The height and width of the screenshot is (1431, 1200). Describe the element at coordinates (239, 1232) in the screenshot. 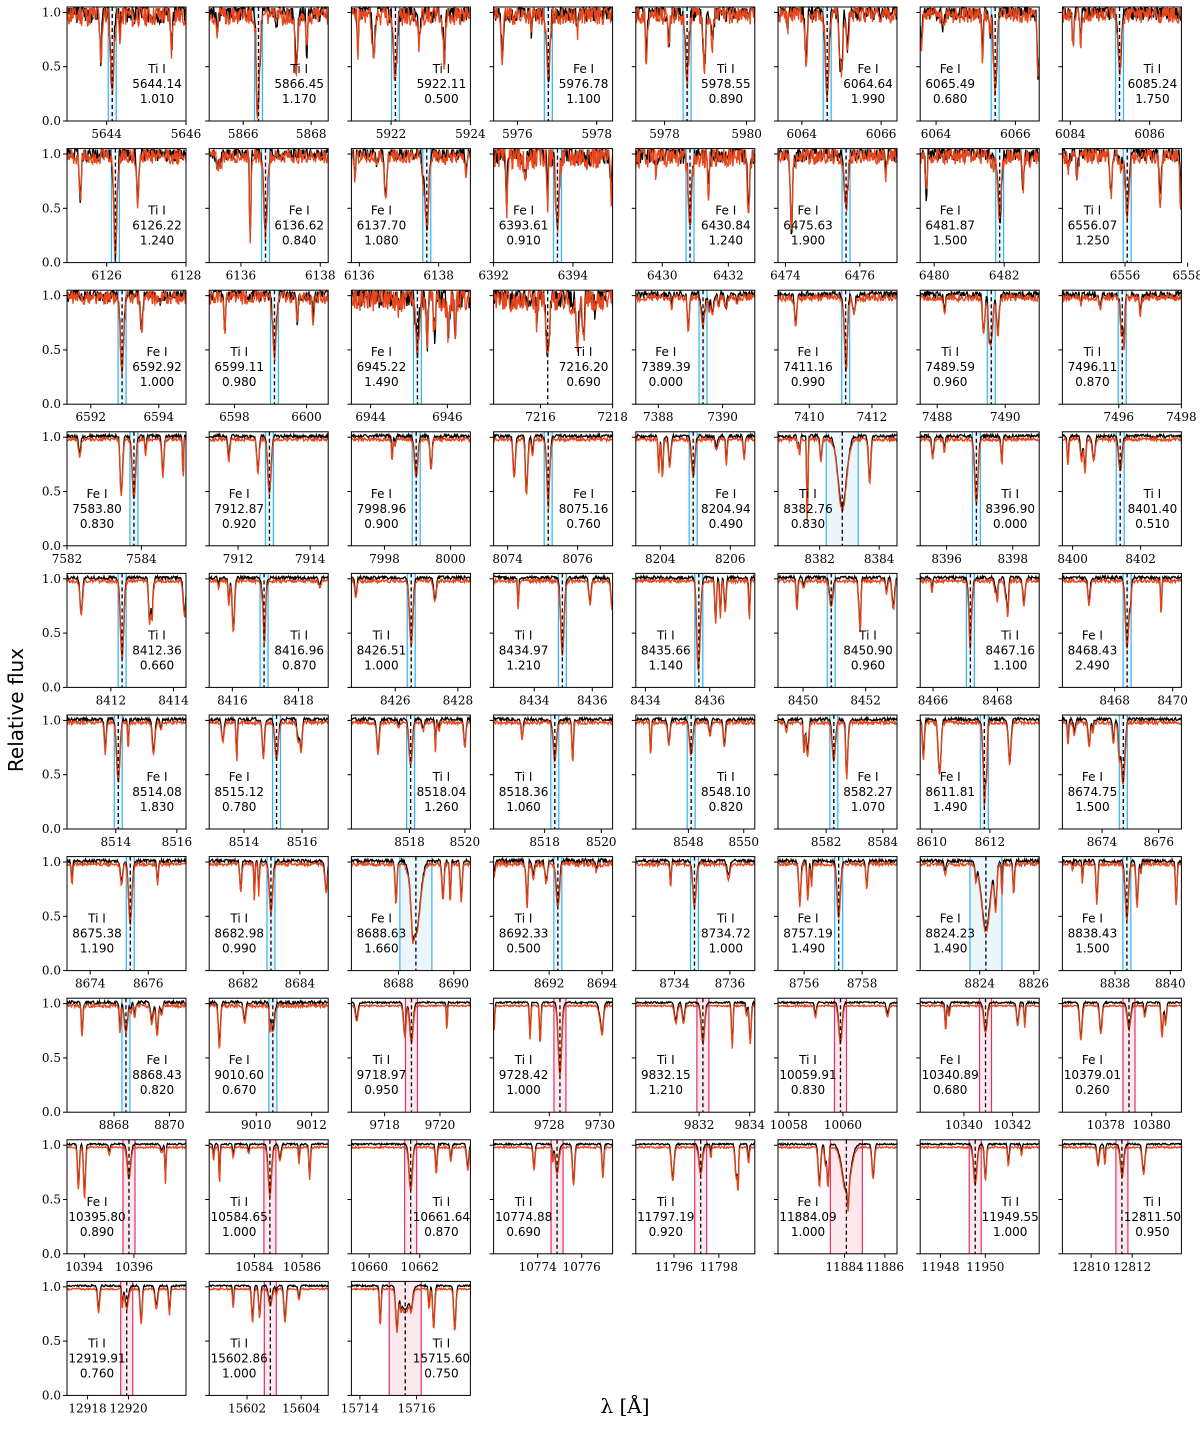

I see `line-value-label: 1.000` at that location.